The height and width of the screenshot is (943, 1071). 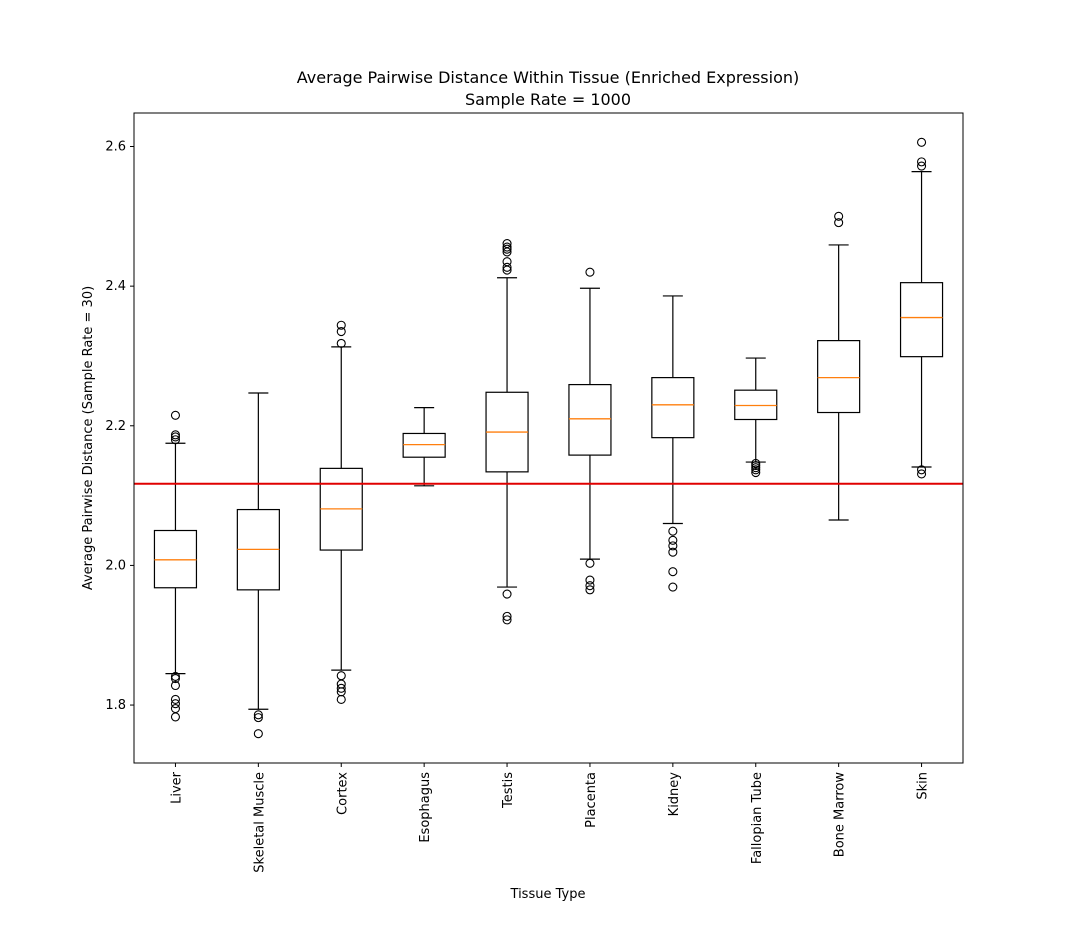 What do you see at coordinates (115, 426) in the screenshot?
I see `y-tick-label: 2.2` at bounding box center [115, 426].